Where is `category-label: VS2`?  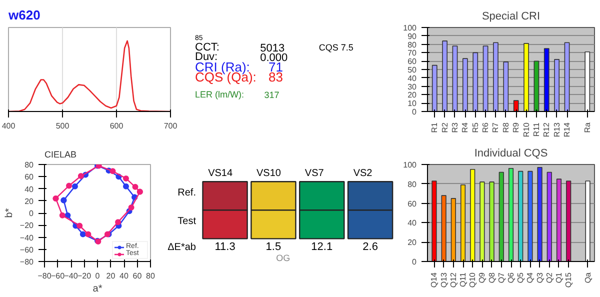
category-label: VS2 is located at coordinates (363, 173).